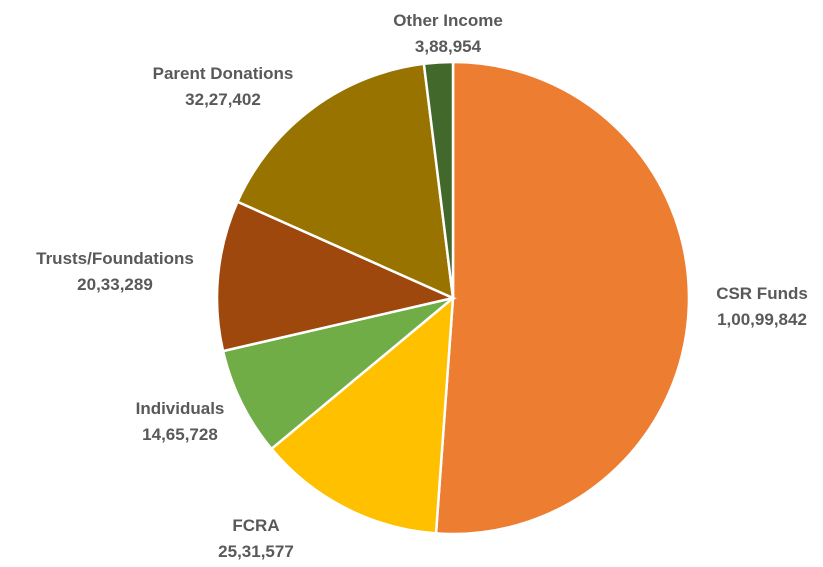 The width and height of the screenshot is (823, 567). I want to click on label-value: 1,00,99,842, so click(762, 319).